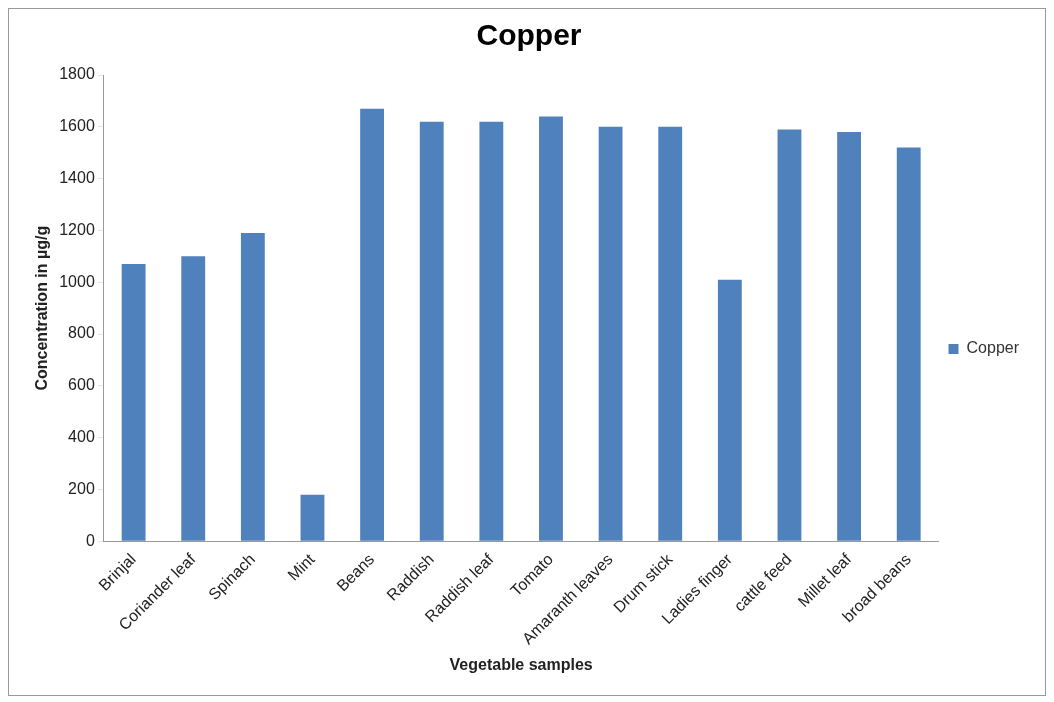 The width and height of the screenshot is (1054, 702). I want to click on y-axis-title: Concentration in µg/g, so click(42, 308).